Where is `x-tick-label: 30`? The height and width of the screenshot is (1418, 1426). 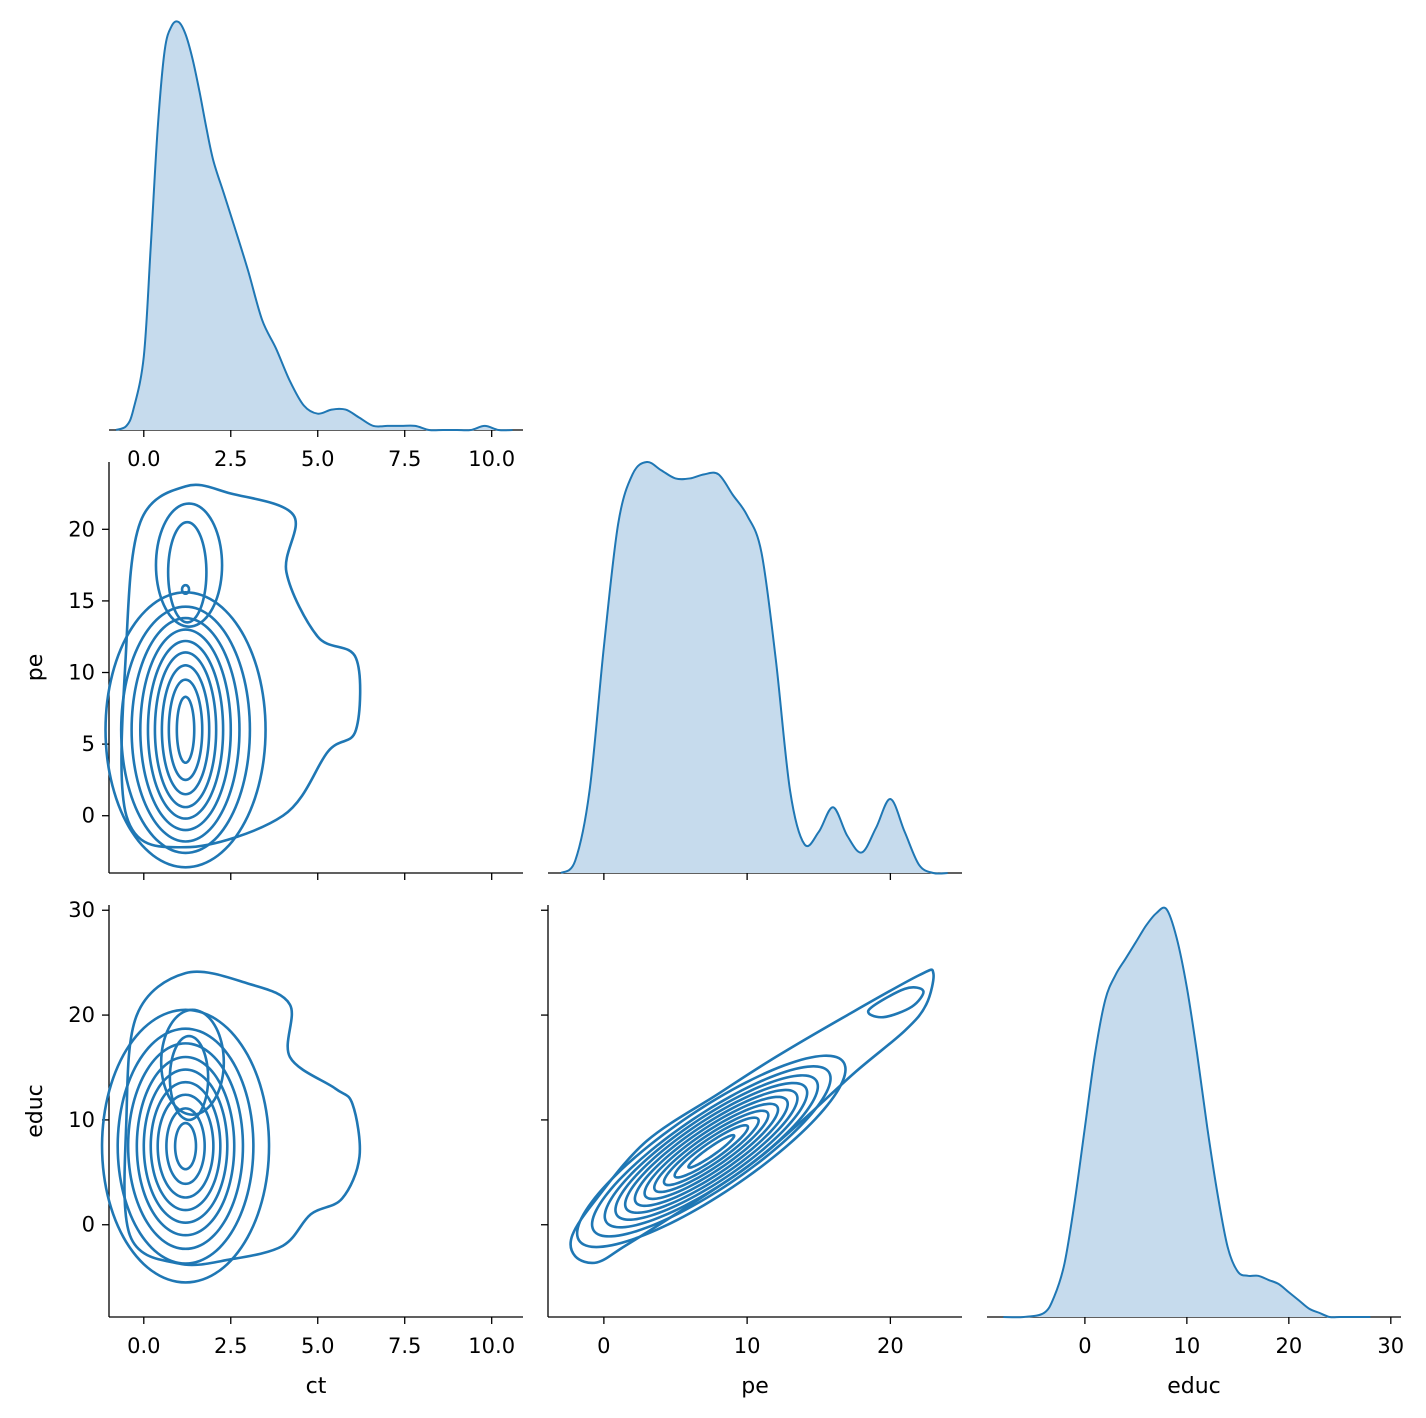
x-tick-label: 30 is located at coordinates (1390, 1346).